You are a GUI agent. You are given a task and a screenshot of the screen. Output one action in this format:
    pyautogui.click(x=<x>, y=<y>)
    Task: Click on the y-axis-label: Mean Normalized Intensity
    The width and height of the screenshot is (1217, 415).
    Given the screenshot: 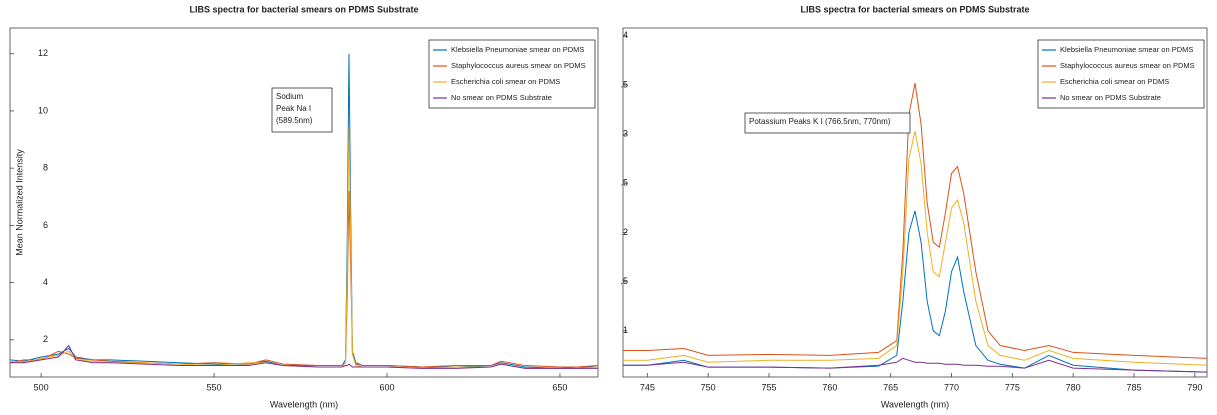 What is the action you would take?
    pyautogui.click(x=19, y=202)
    